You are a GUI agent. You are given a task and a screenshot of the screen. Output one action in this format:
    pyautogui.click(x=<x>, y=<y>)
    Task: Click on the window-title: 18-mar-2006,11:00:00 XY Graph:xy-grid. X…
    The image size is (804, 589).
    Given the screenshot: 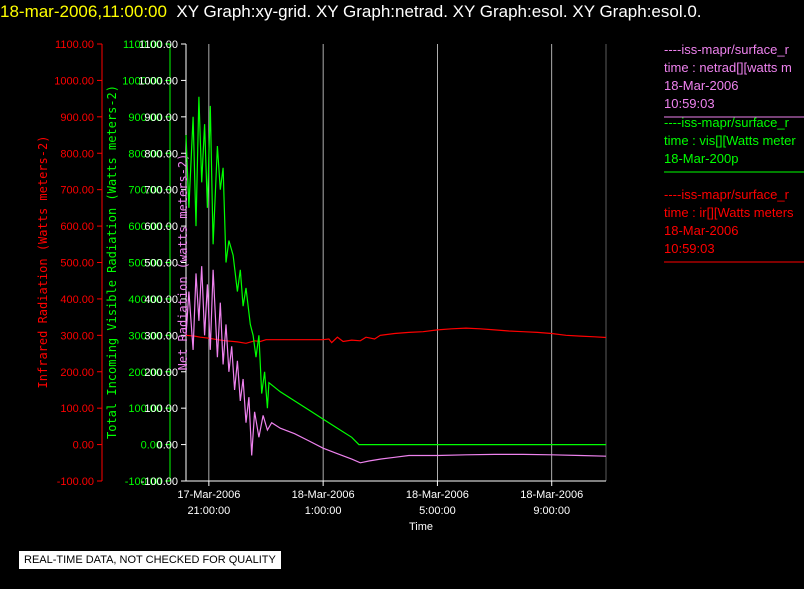 What is the action you would take?
    pyautogui.click(x=402, y=12)
    